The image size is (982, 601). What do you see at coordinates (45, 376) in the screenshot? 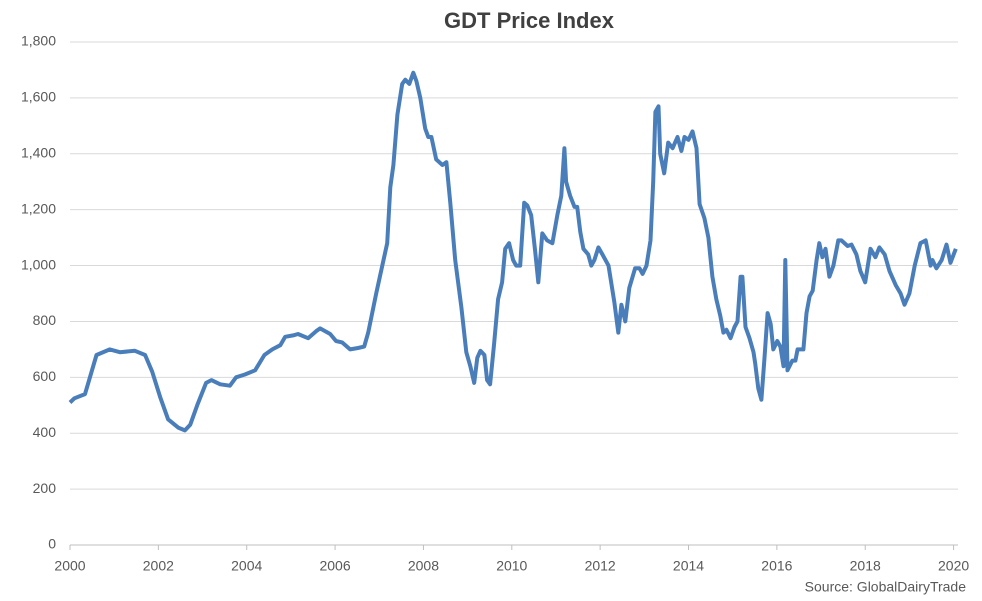
I see `y-tick-label: 600` at bounding box center [45, 376].